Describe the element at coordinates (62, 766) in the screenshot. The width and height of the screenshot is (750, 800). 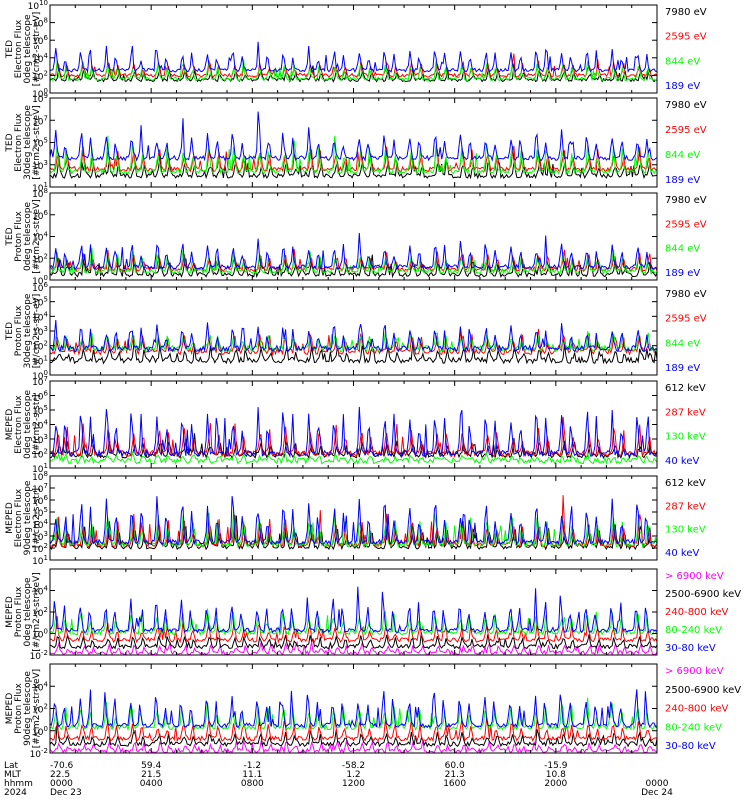
I see `x-axis-tick-label: -70.6` at that location.